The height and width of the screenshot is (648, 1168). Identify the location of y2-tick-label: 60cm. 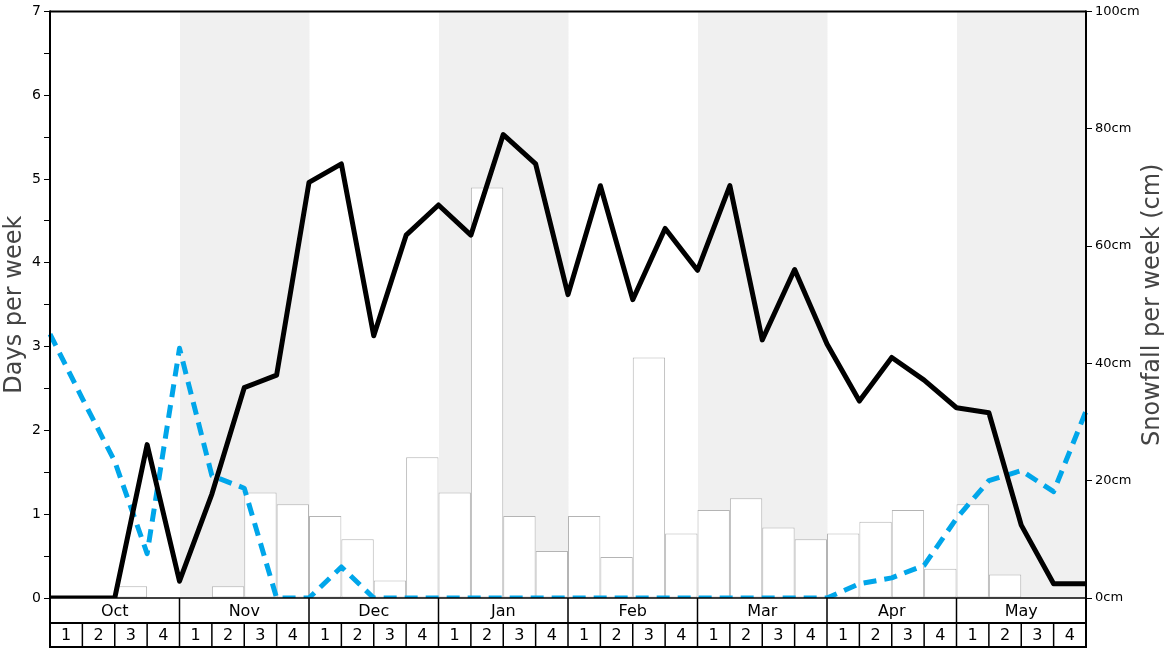
(1113, 245).